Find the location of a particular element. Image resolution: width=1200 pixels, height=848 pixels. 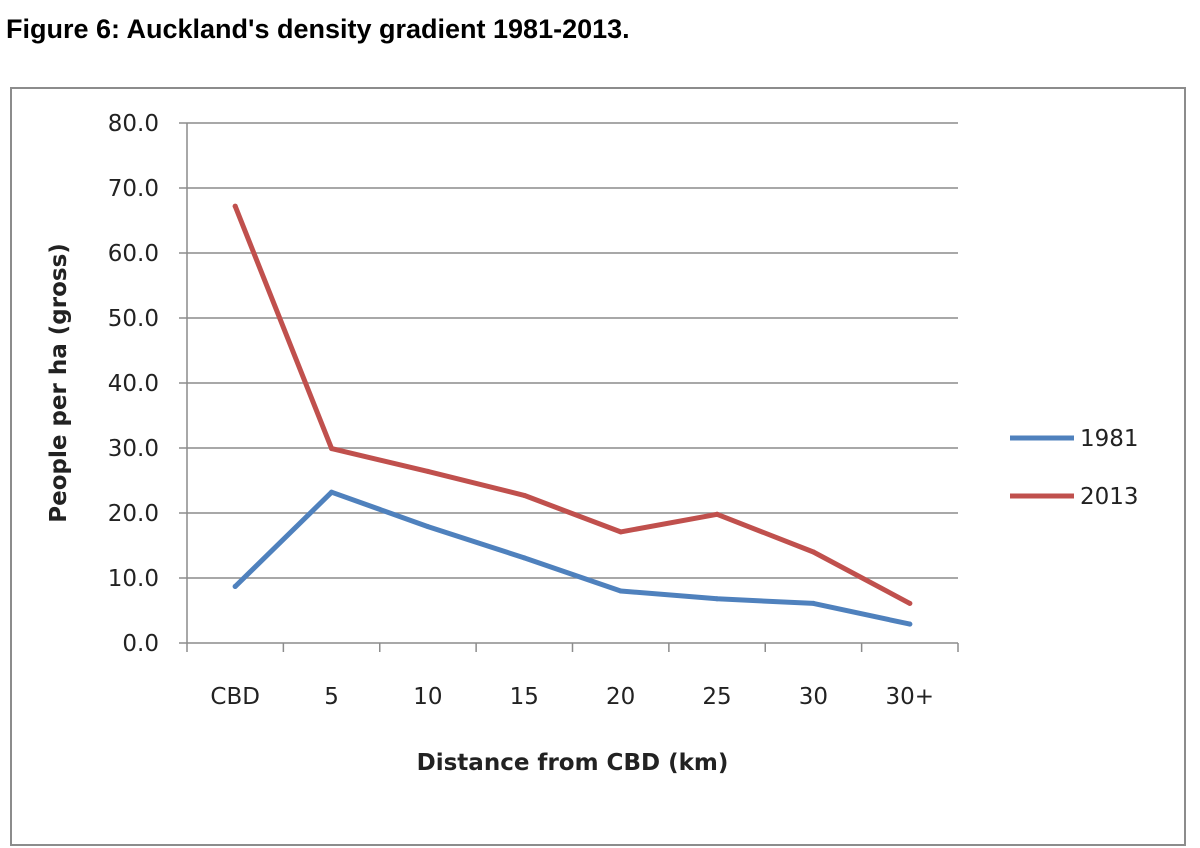

y-tick-label-70.0: 70.0 is located at coordinates (133, 189).